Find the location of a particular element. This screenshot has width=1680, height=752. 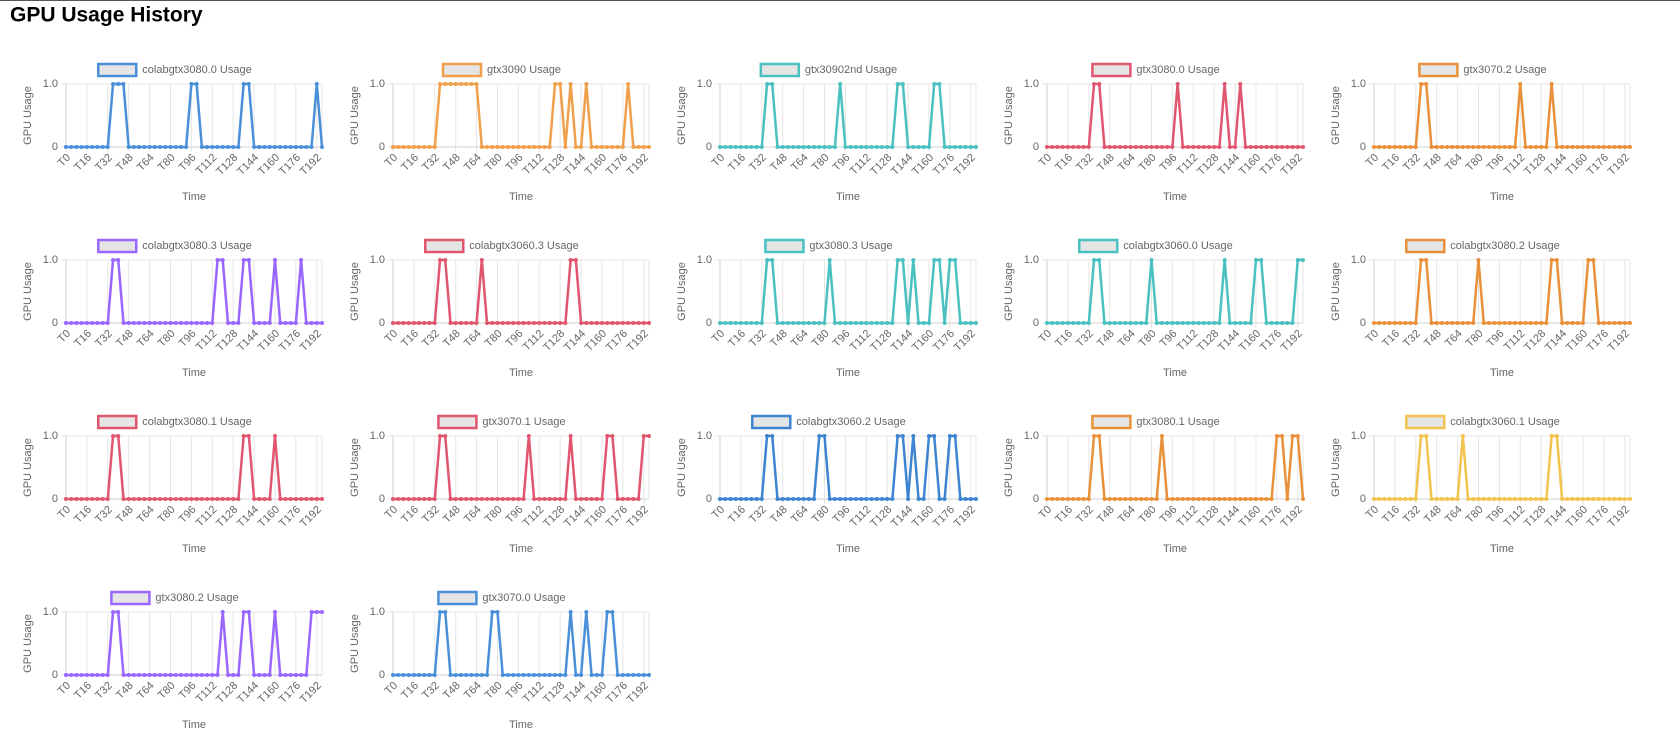

x-tick-label: T176 is located at coordinates (290, 165).